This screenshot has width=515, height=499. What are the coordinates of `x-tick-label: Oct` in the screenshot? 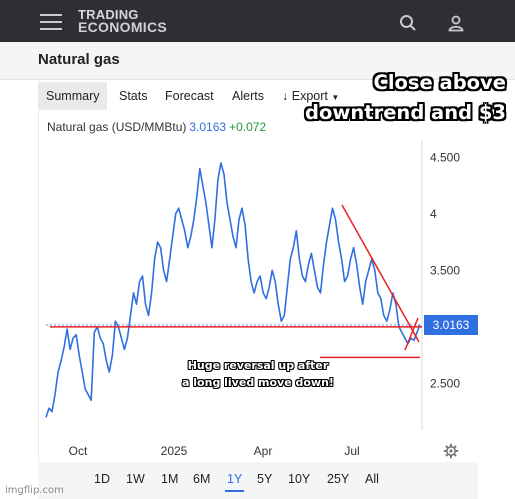 It's located at (78, 451).